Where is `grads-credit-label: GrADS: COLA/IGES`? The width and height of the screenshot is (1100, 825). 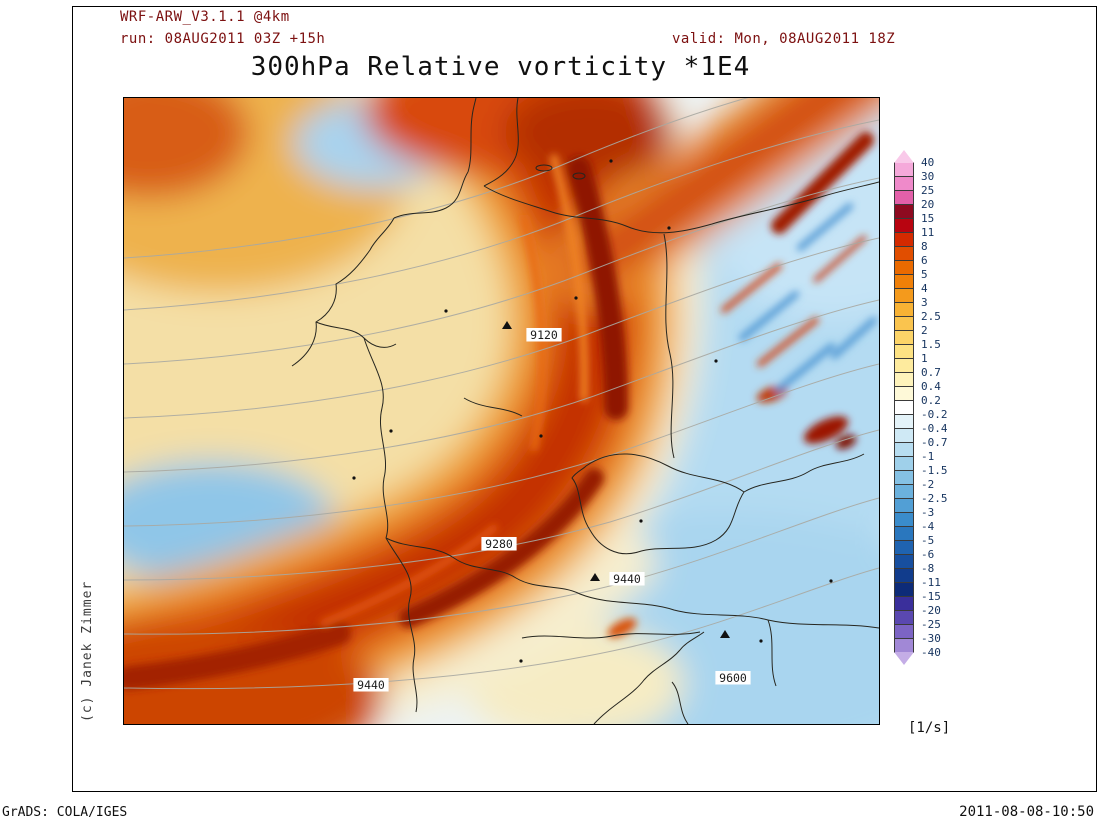
grads-credit-label: GrADS: COLA/IGES is located at coordinates (65, 812).